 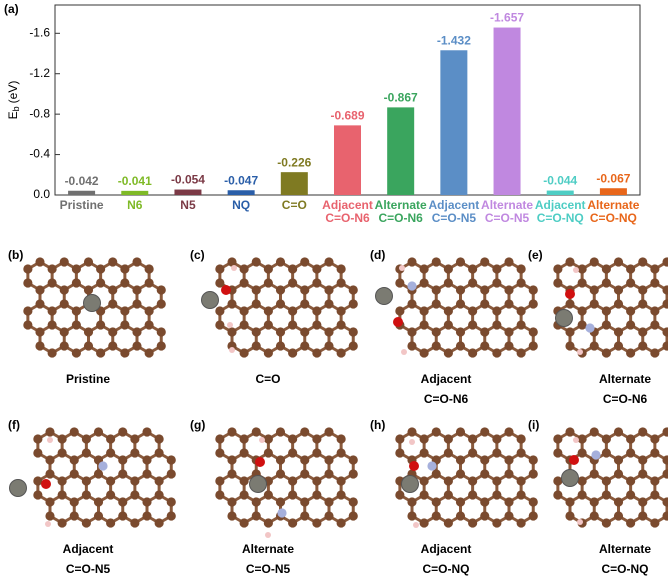 I want to click on value-label: -1.657, so click(x=507, y=18).